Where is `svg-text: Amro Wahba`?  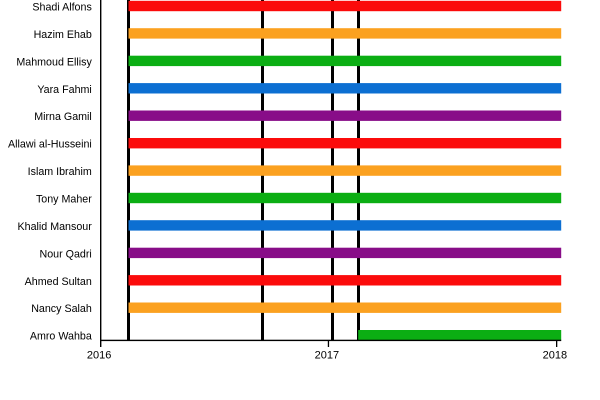 svg-text: Amro Wahba is located at coordinates (61, 337).